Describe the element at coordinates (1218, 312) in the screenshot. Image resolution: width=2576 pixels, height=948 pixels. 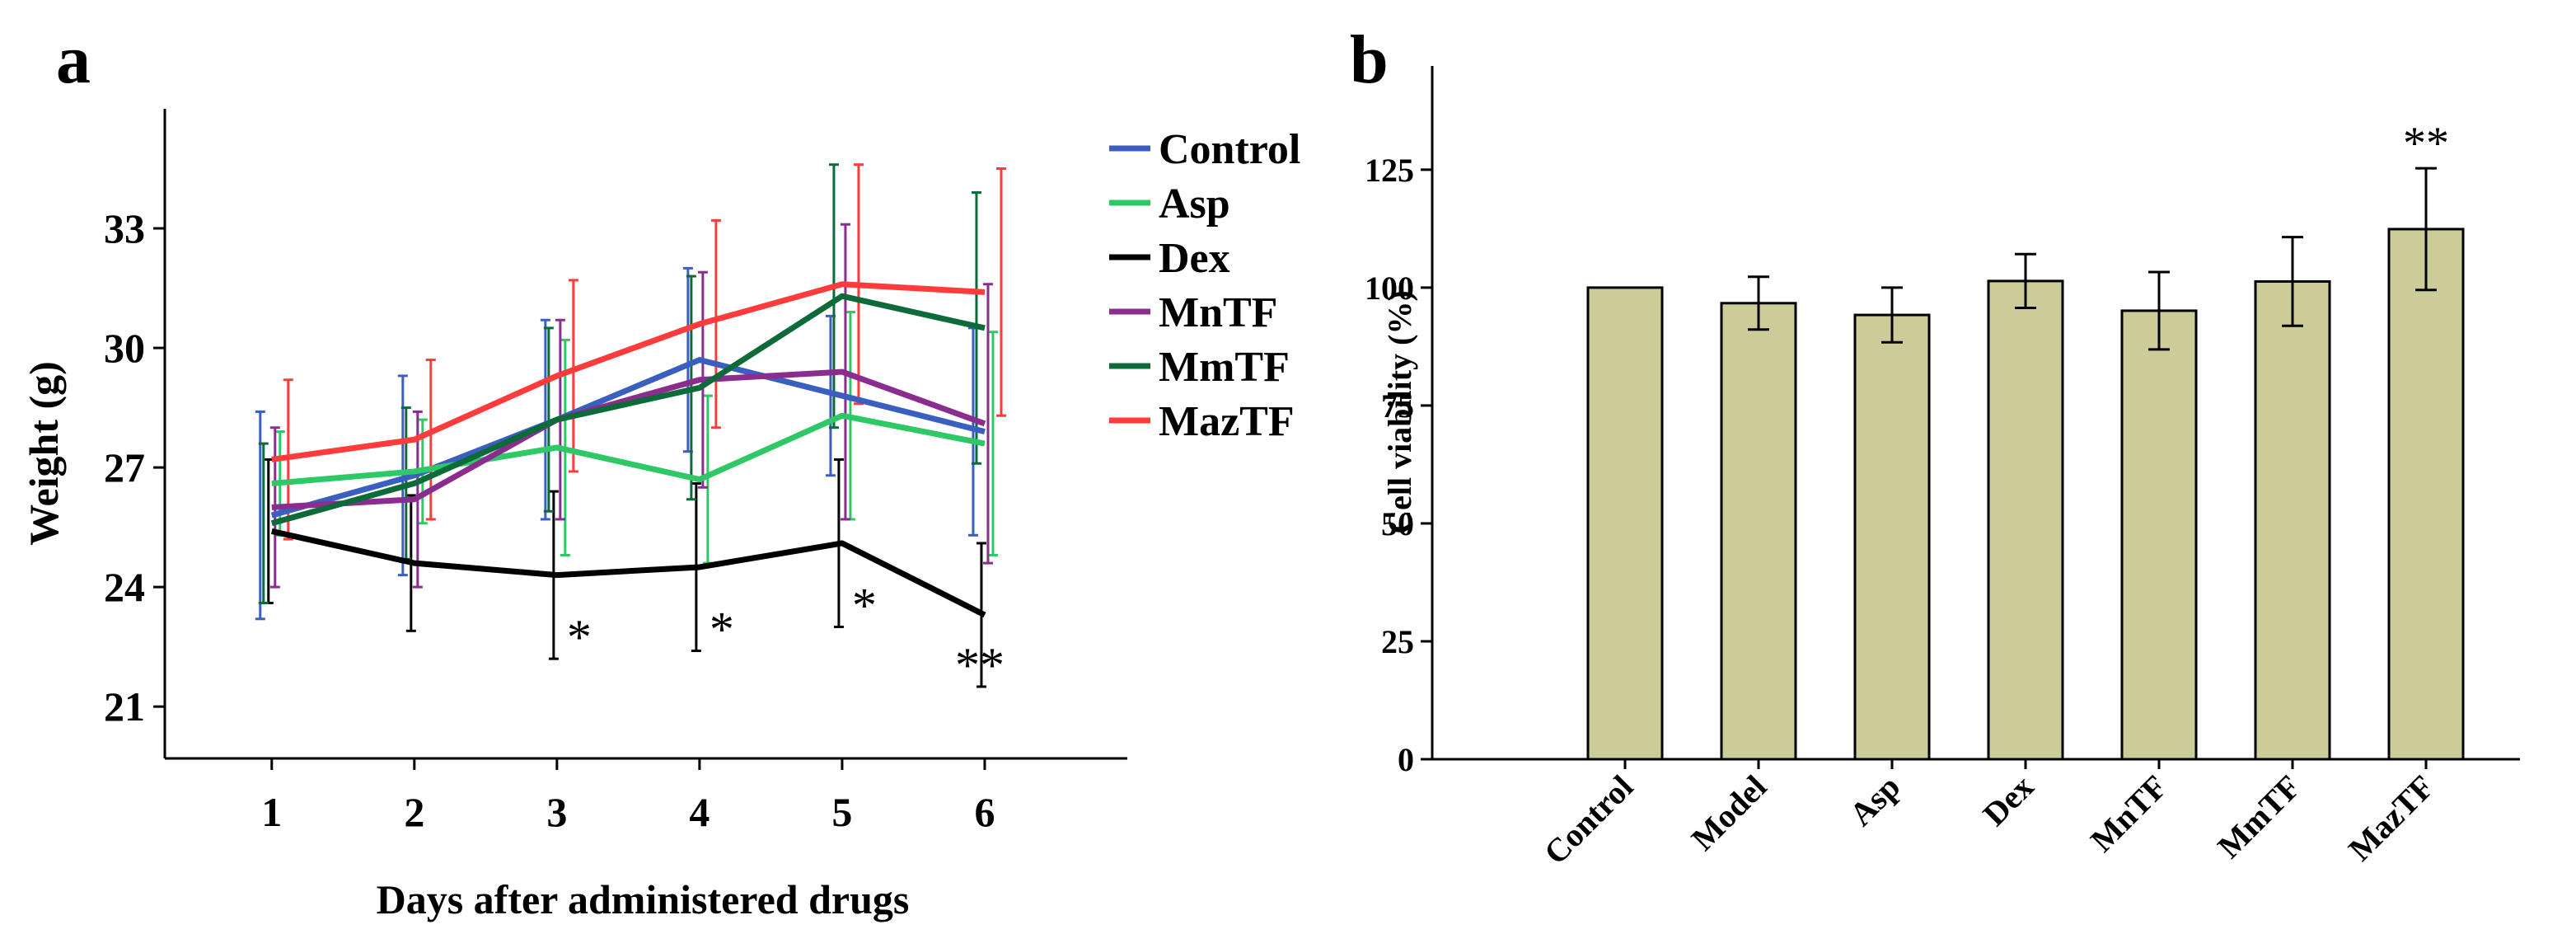
I see `legend-label-mntf: MnTF` at that location.